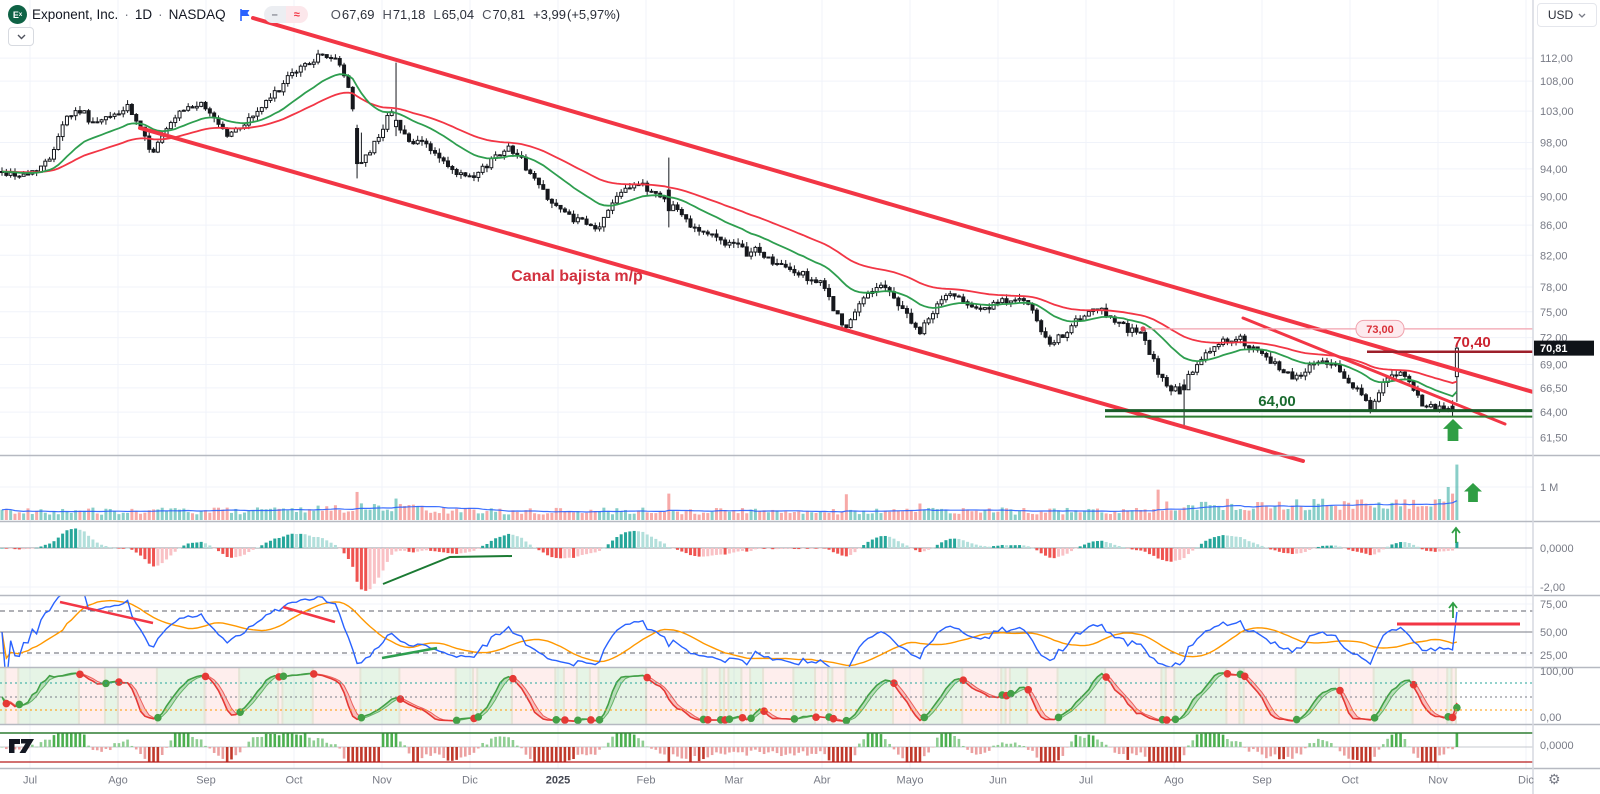 The image size is (1600, 794). What do you see at coordinates (821, 781) in the screenshot?
I see `svg-text: Abr` at bounding box center [821, 781].